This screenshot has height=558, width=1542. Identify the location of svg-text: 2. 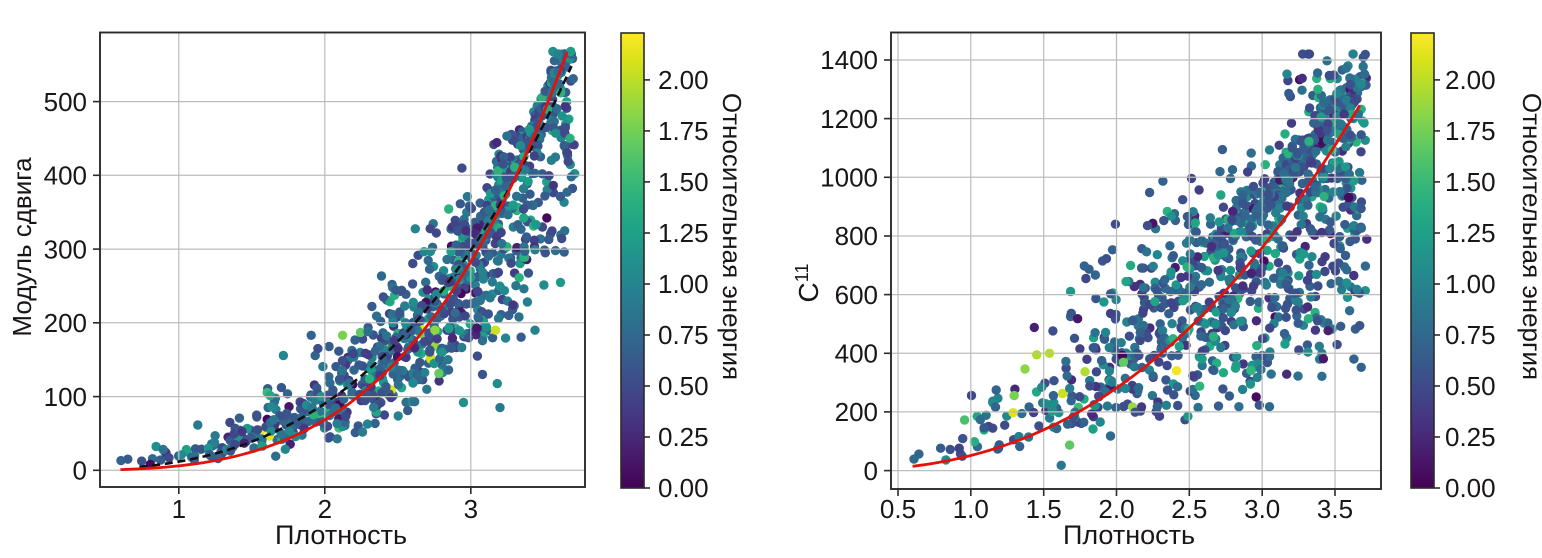
(325, 509).